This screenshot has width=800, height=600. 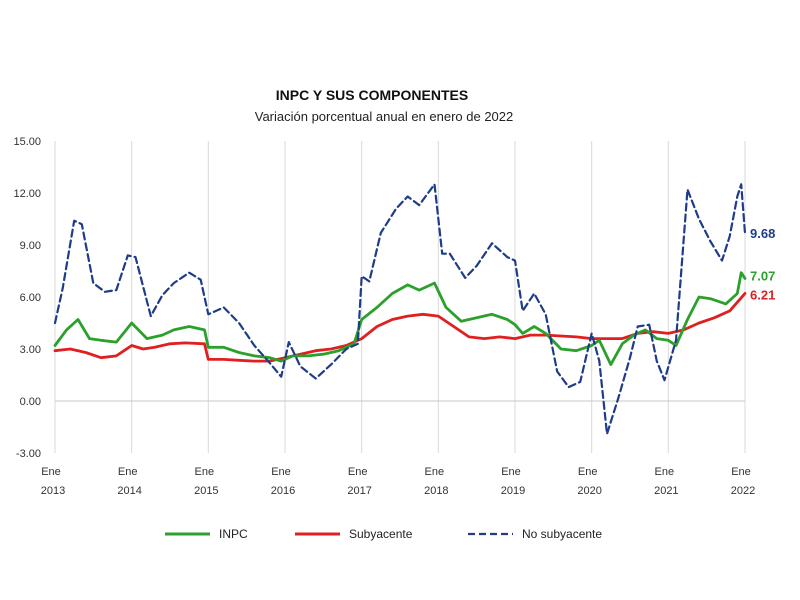 I want to click on x-tick-label-year: 2013, so click(x=53, y=491).